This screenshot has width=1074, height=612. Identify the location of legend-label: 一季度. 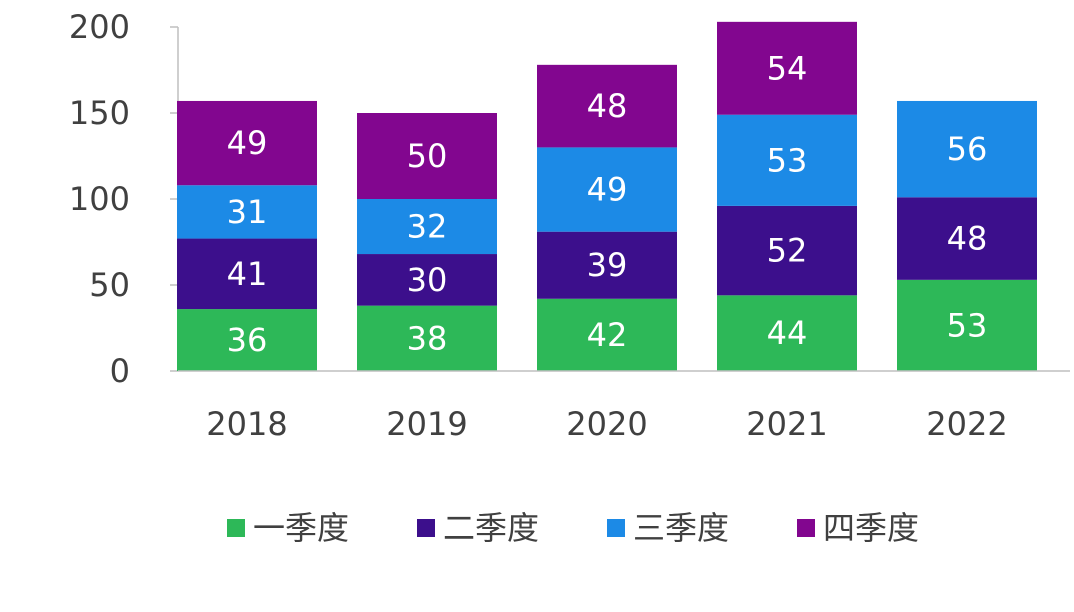
(301, 528).